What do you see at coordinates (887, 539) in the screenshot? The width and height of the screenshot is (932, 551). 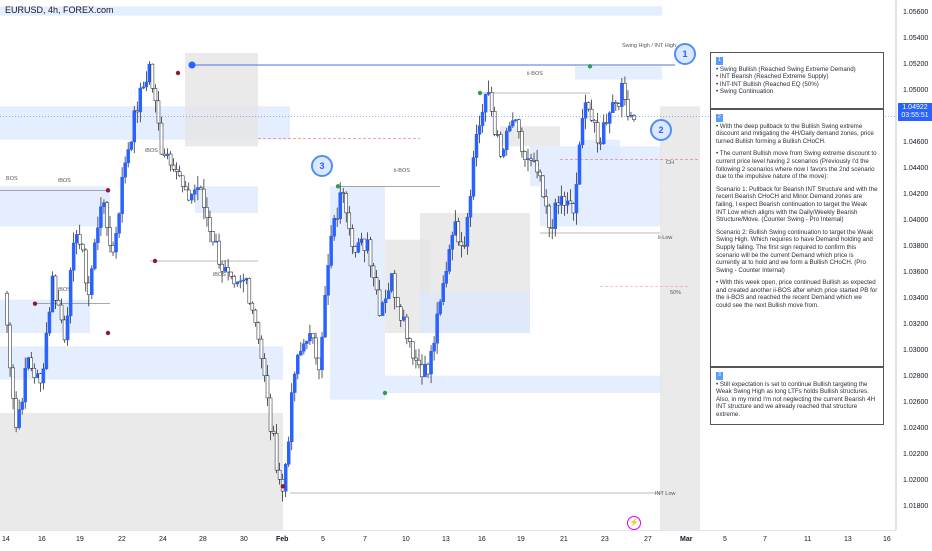 I see `time-tick: 16` at bounding box center [887, 539].